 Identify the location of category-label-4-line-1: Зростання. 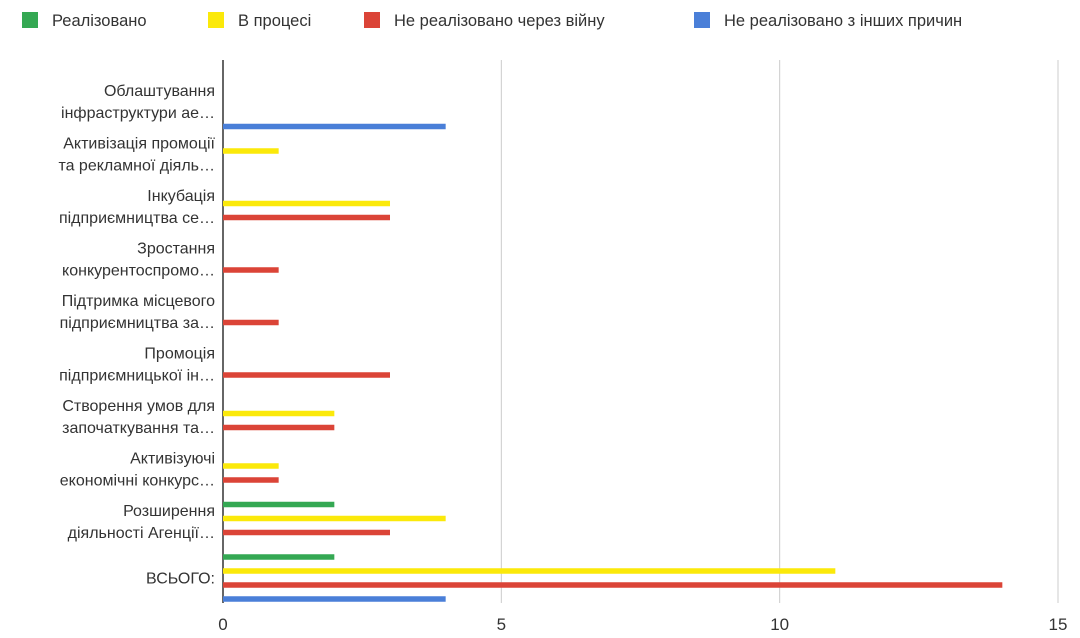
(176, 249).